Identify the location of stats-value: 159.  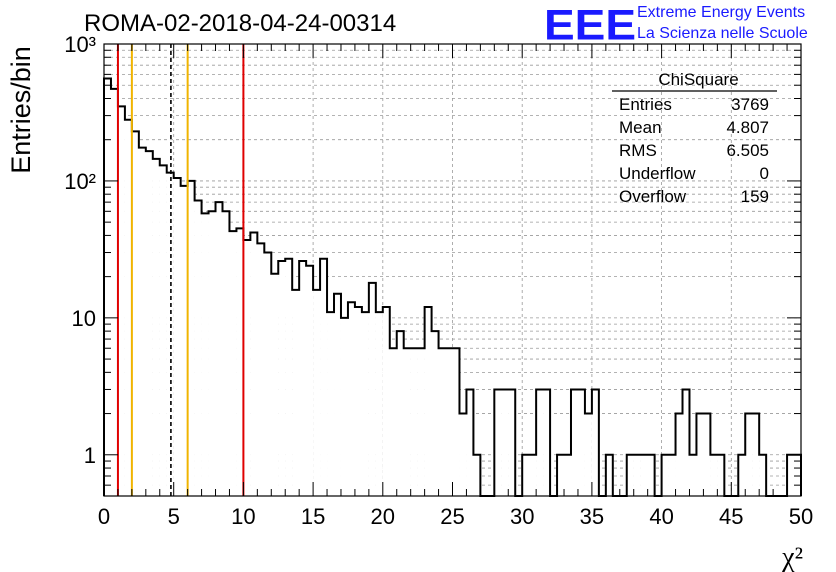
(755, 196).